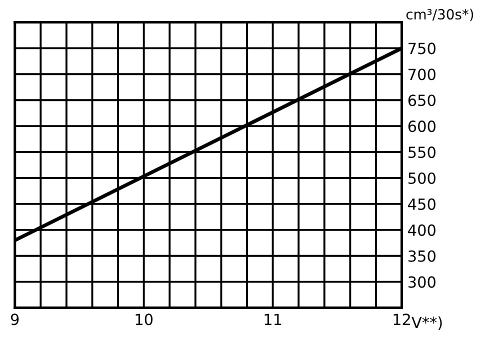 The width and height of the screenshot is (496, 342). I want to click on x-tick-label: 10, so click(144, 320).